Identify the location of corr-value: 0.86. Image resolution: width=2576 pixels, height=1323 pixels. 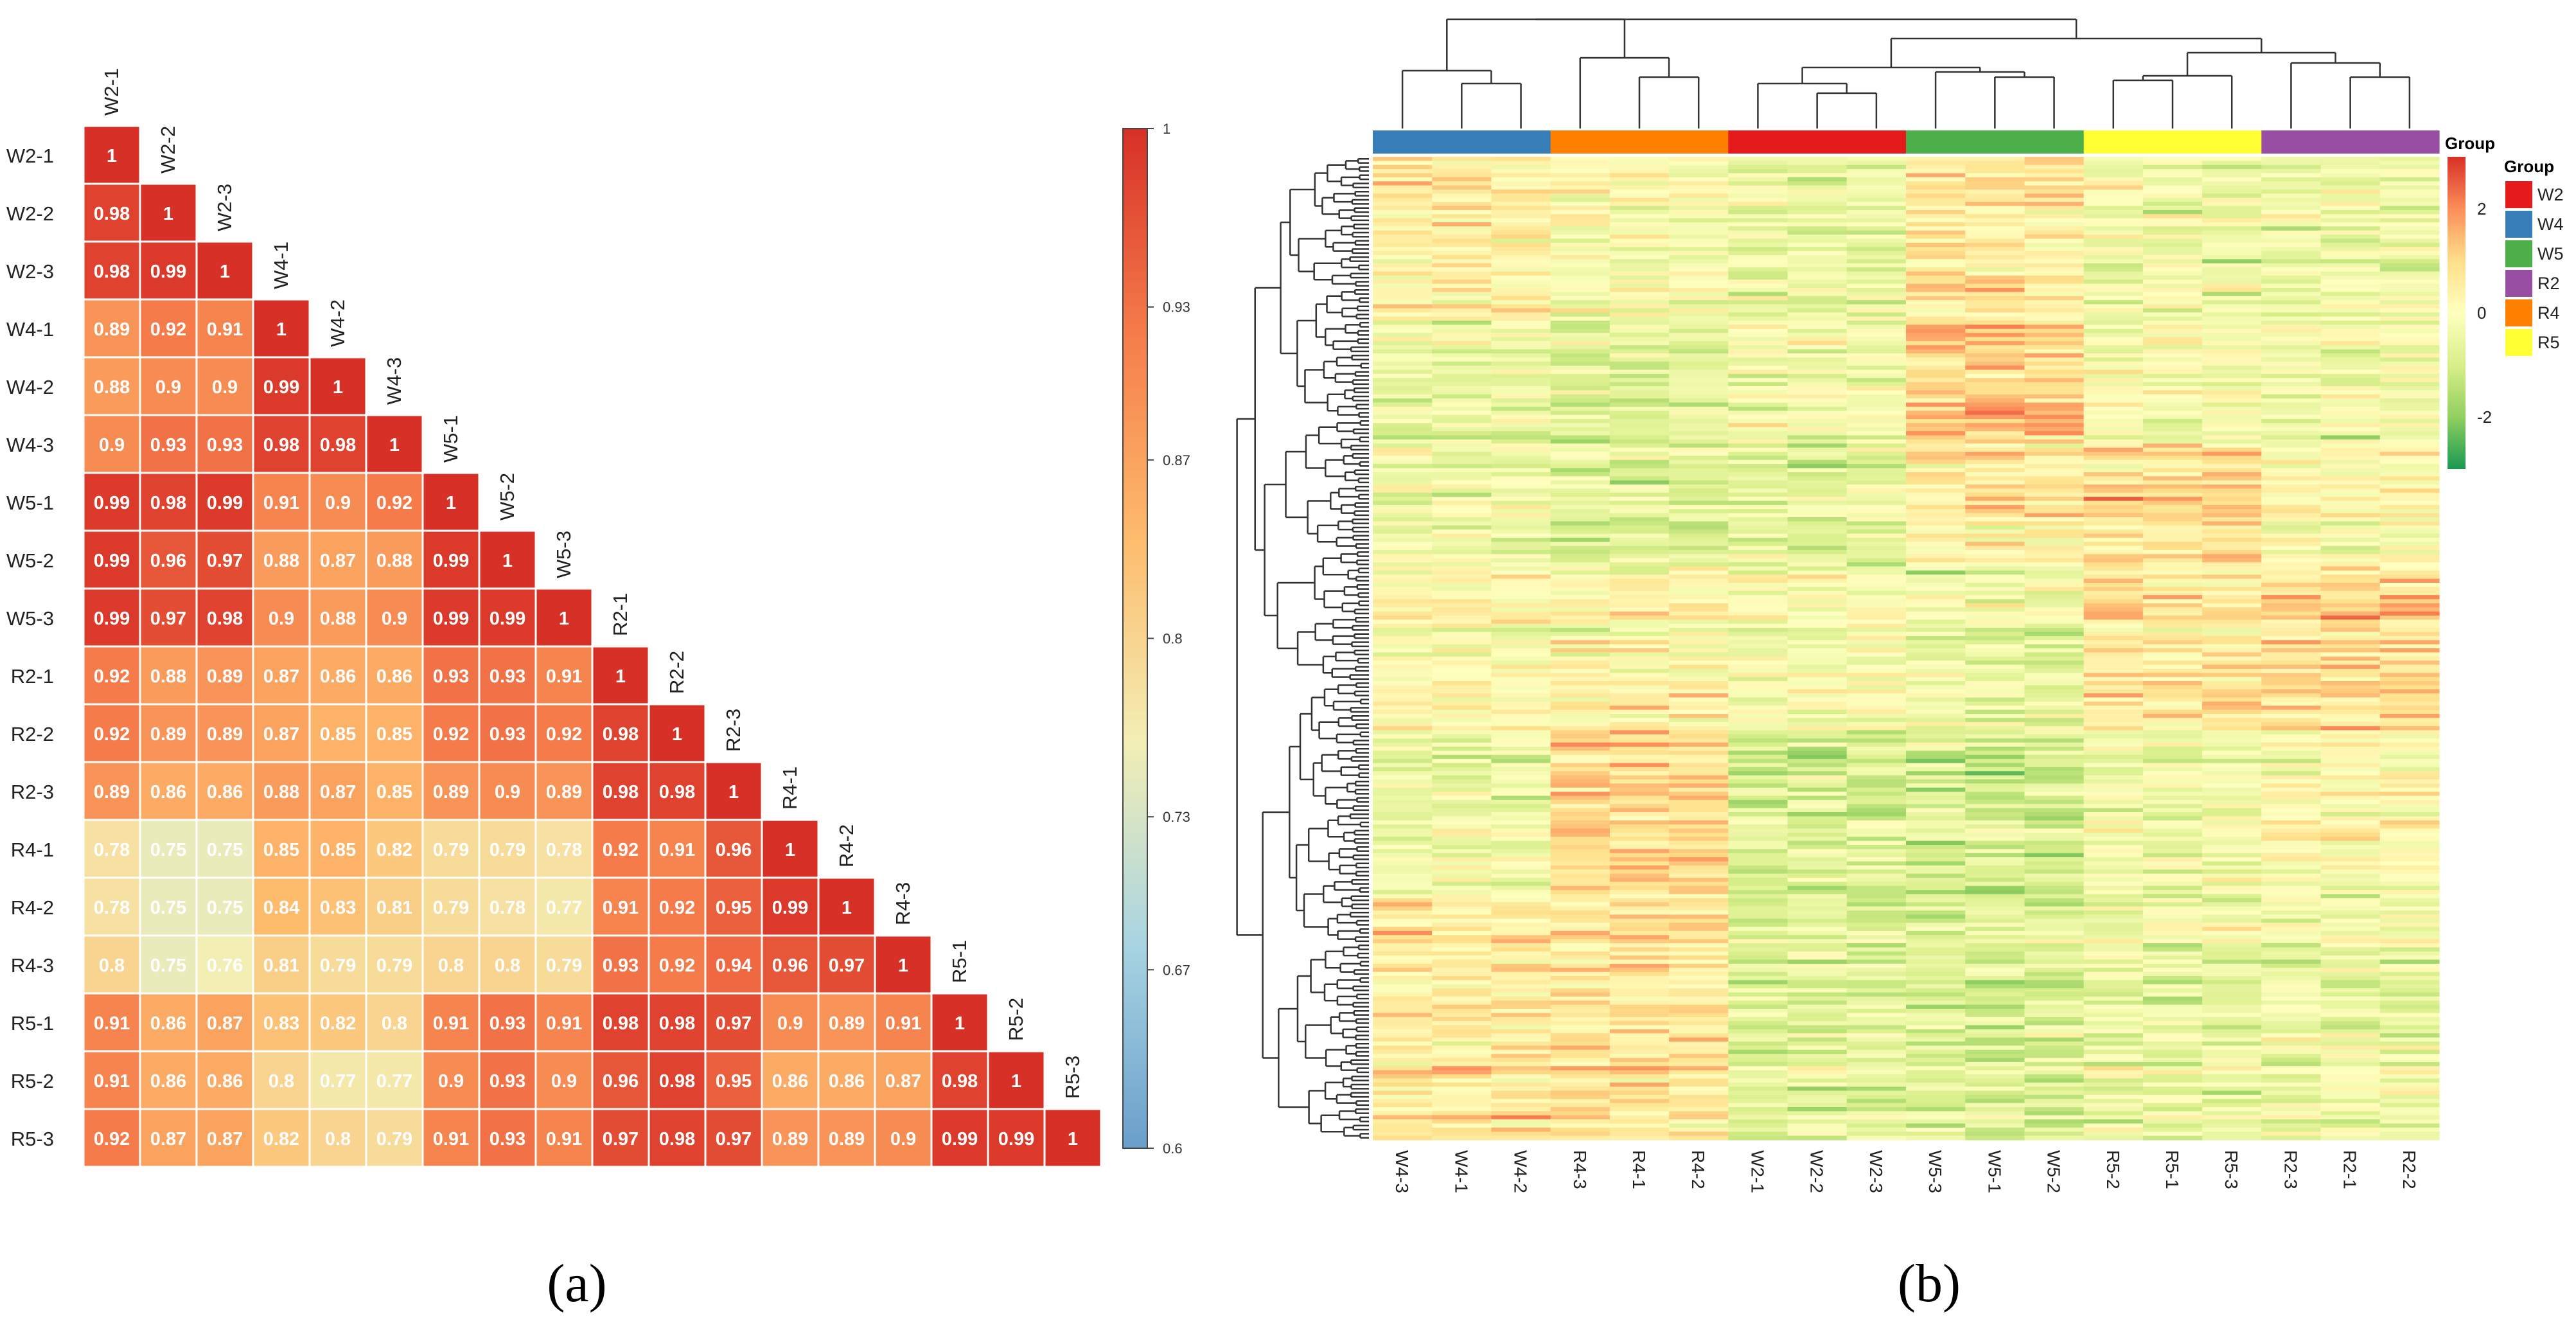
(338, 676).